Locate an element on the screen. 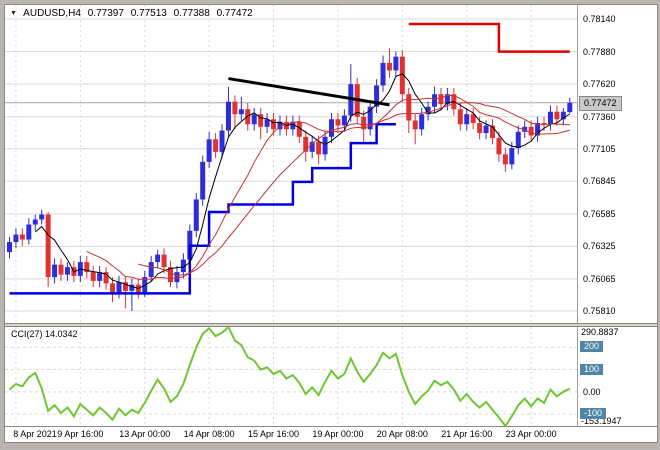  price-axis-label: 0.77620 is located at coordinates (599, 84).